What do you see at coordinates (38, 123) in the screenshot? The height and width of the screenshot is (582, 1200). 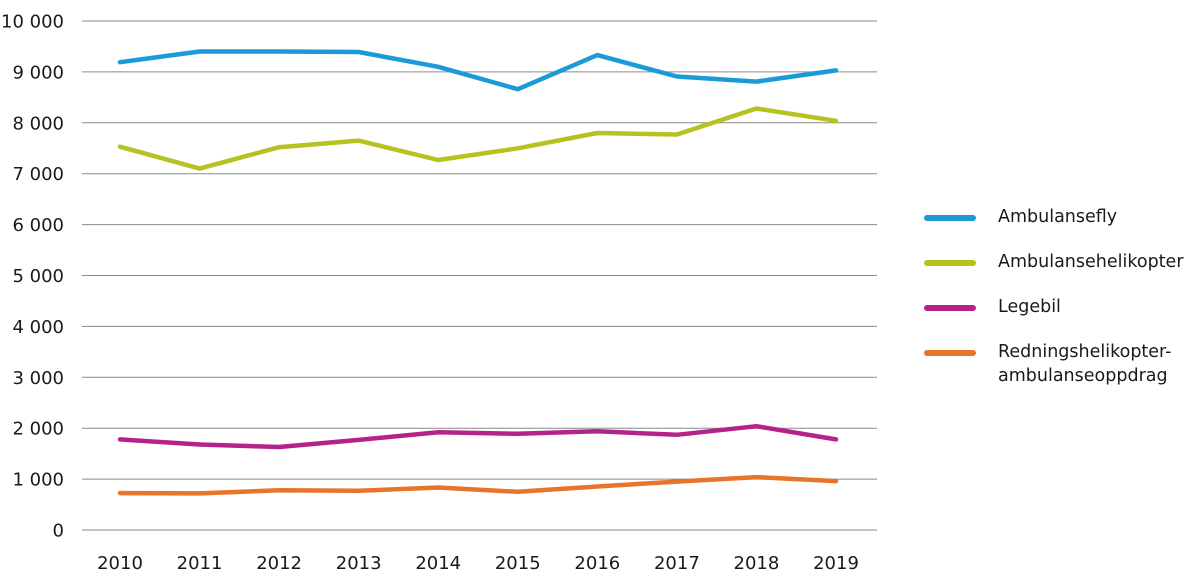 I see `y-tick-label: 8 000` at bounding box center [38, 123].